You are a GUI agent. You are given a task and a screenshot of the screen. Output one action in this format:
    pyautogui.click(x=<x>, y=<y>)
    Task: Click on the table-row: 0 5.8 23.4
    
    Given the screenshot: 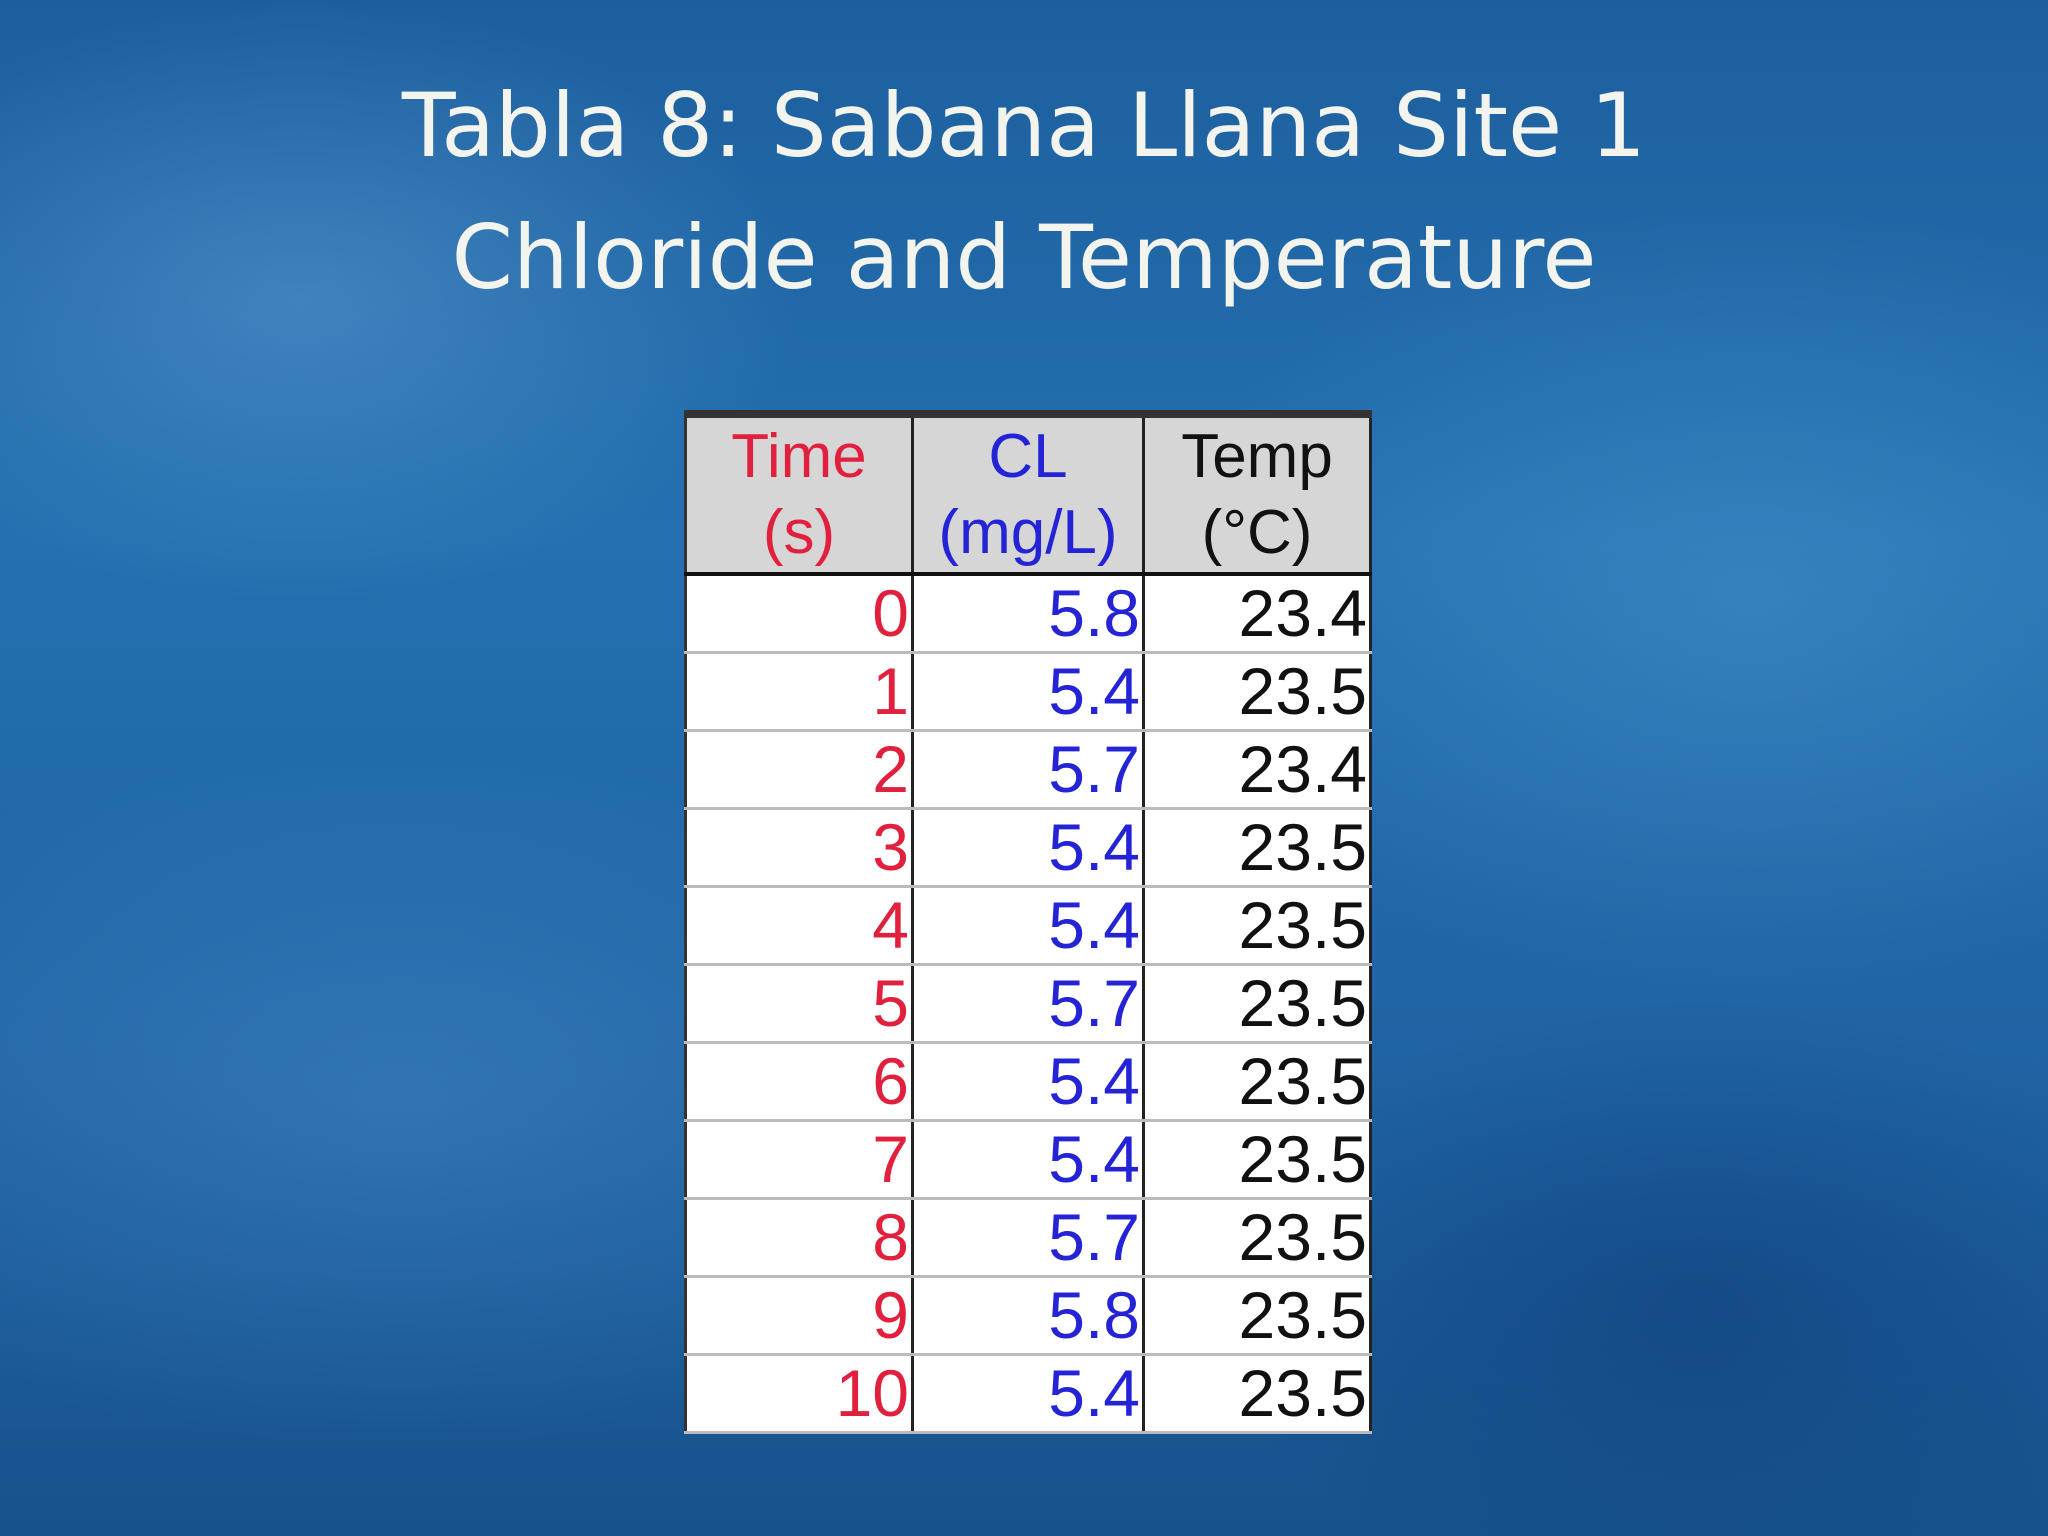 What is the action you would take?
    pyautogui.click(x=1028, y=614)
    